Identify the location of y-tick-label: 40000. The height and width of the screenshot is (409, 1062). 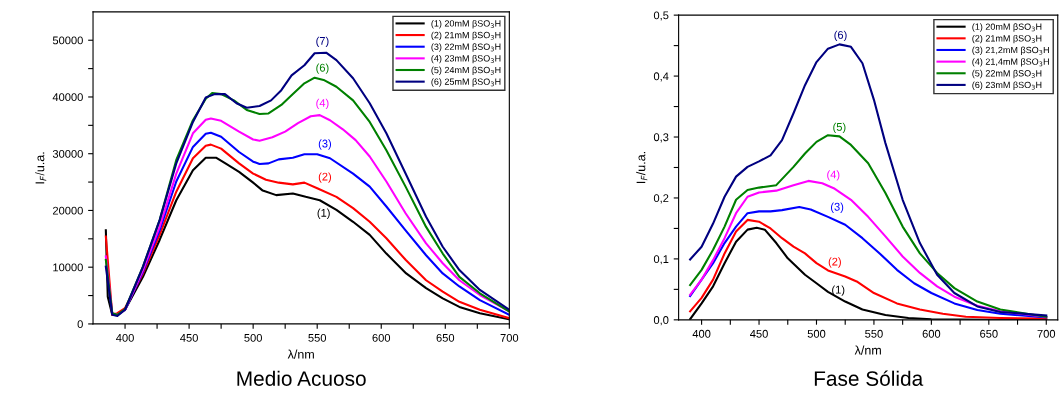
(67, 97).